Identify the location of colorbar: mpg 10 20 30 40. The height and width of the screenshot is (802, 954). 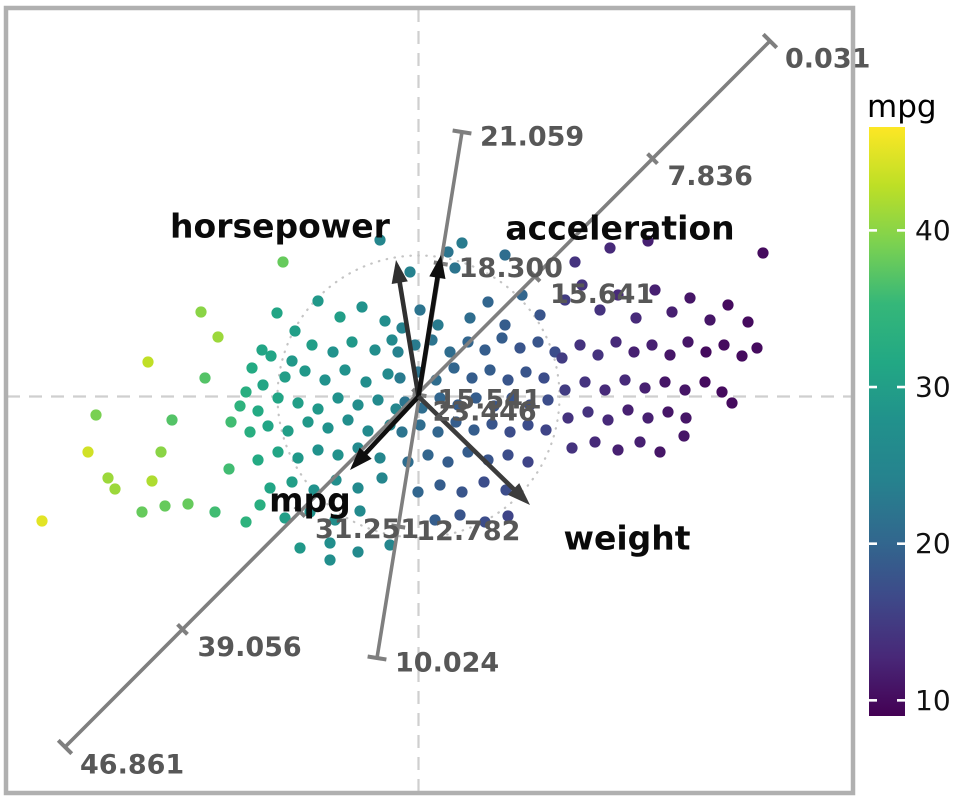
(909, 403).